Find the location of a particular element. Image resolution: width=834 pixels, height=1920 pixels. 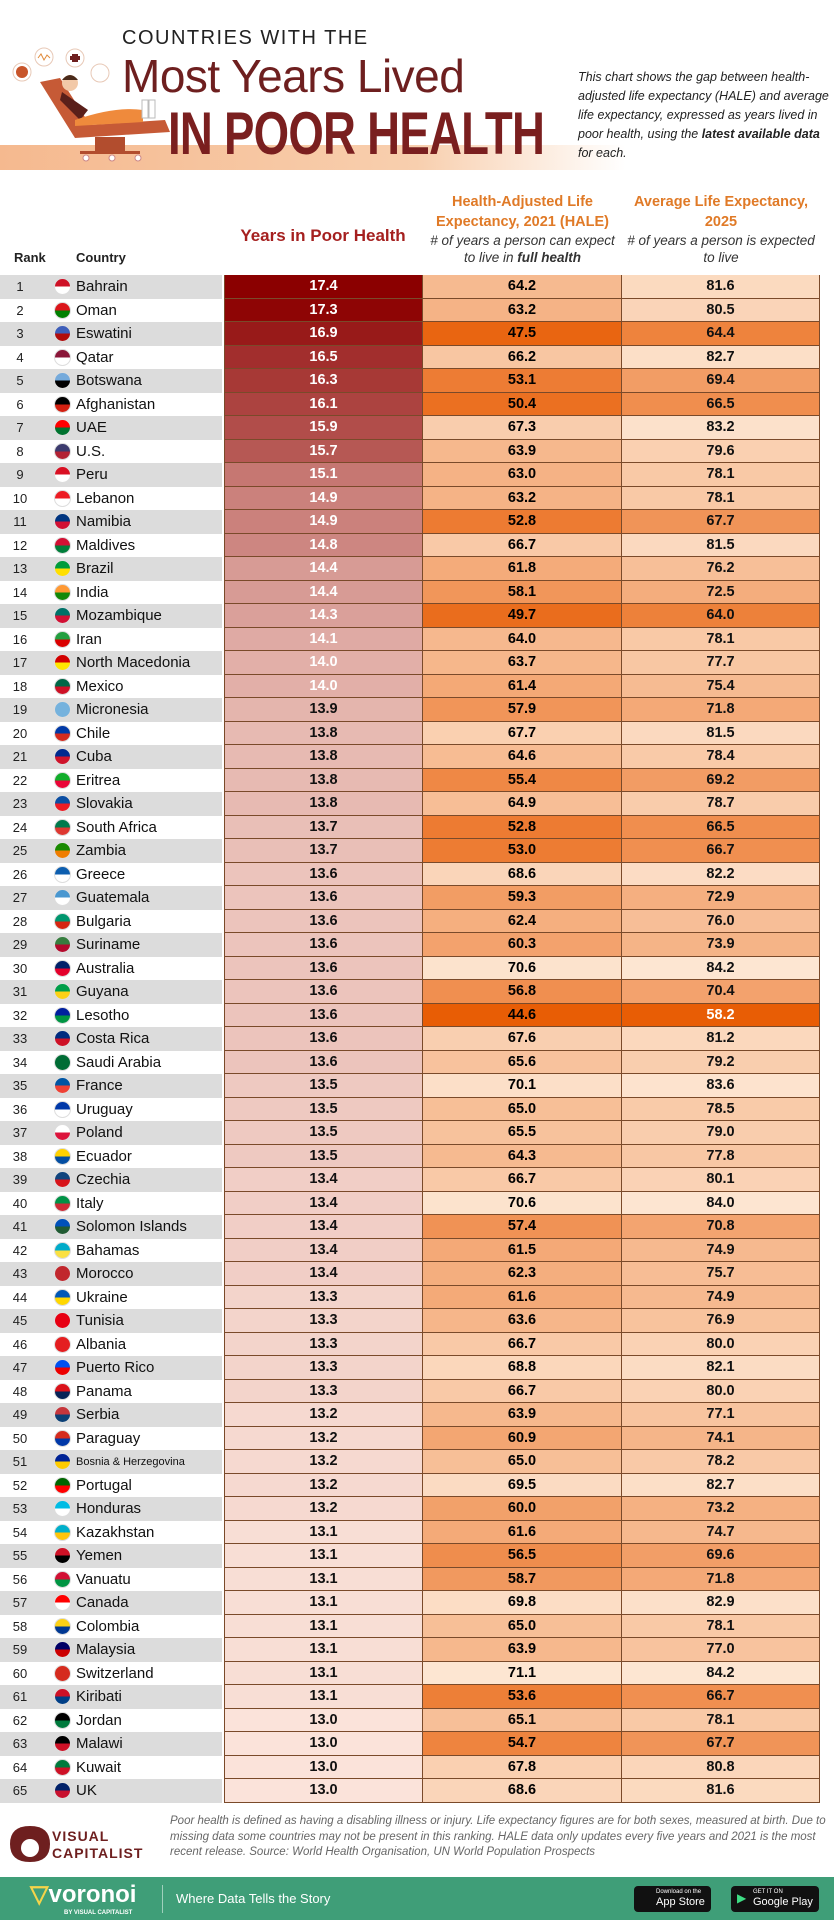

voronoi-logo: ▽voronoi is located at coordinates (83, 1895).